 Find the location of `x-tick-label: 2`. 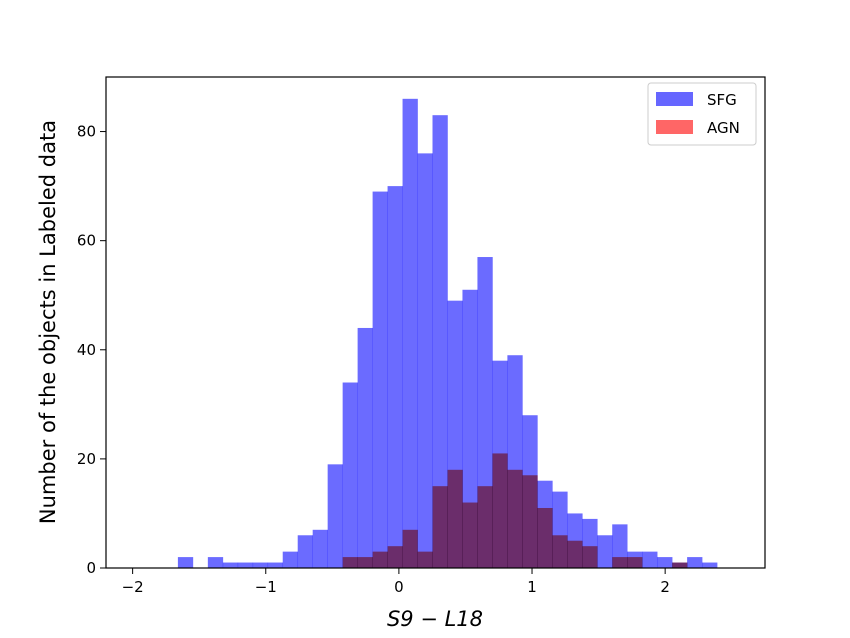

x-tick-label: 2 is located at coordinates (665, 587).